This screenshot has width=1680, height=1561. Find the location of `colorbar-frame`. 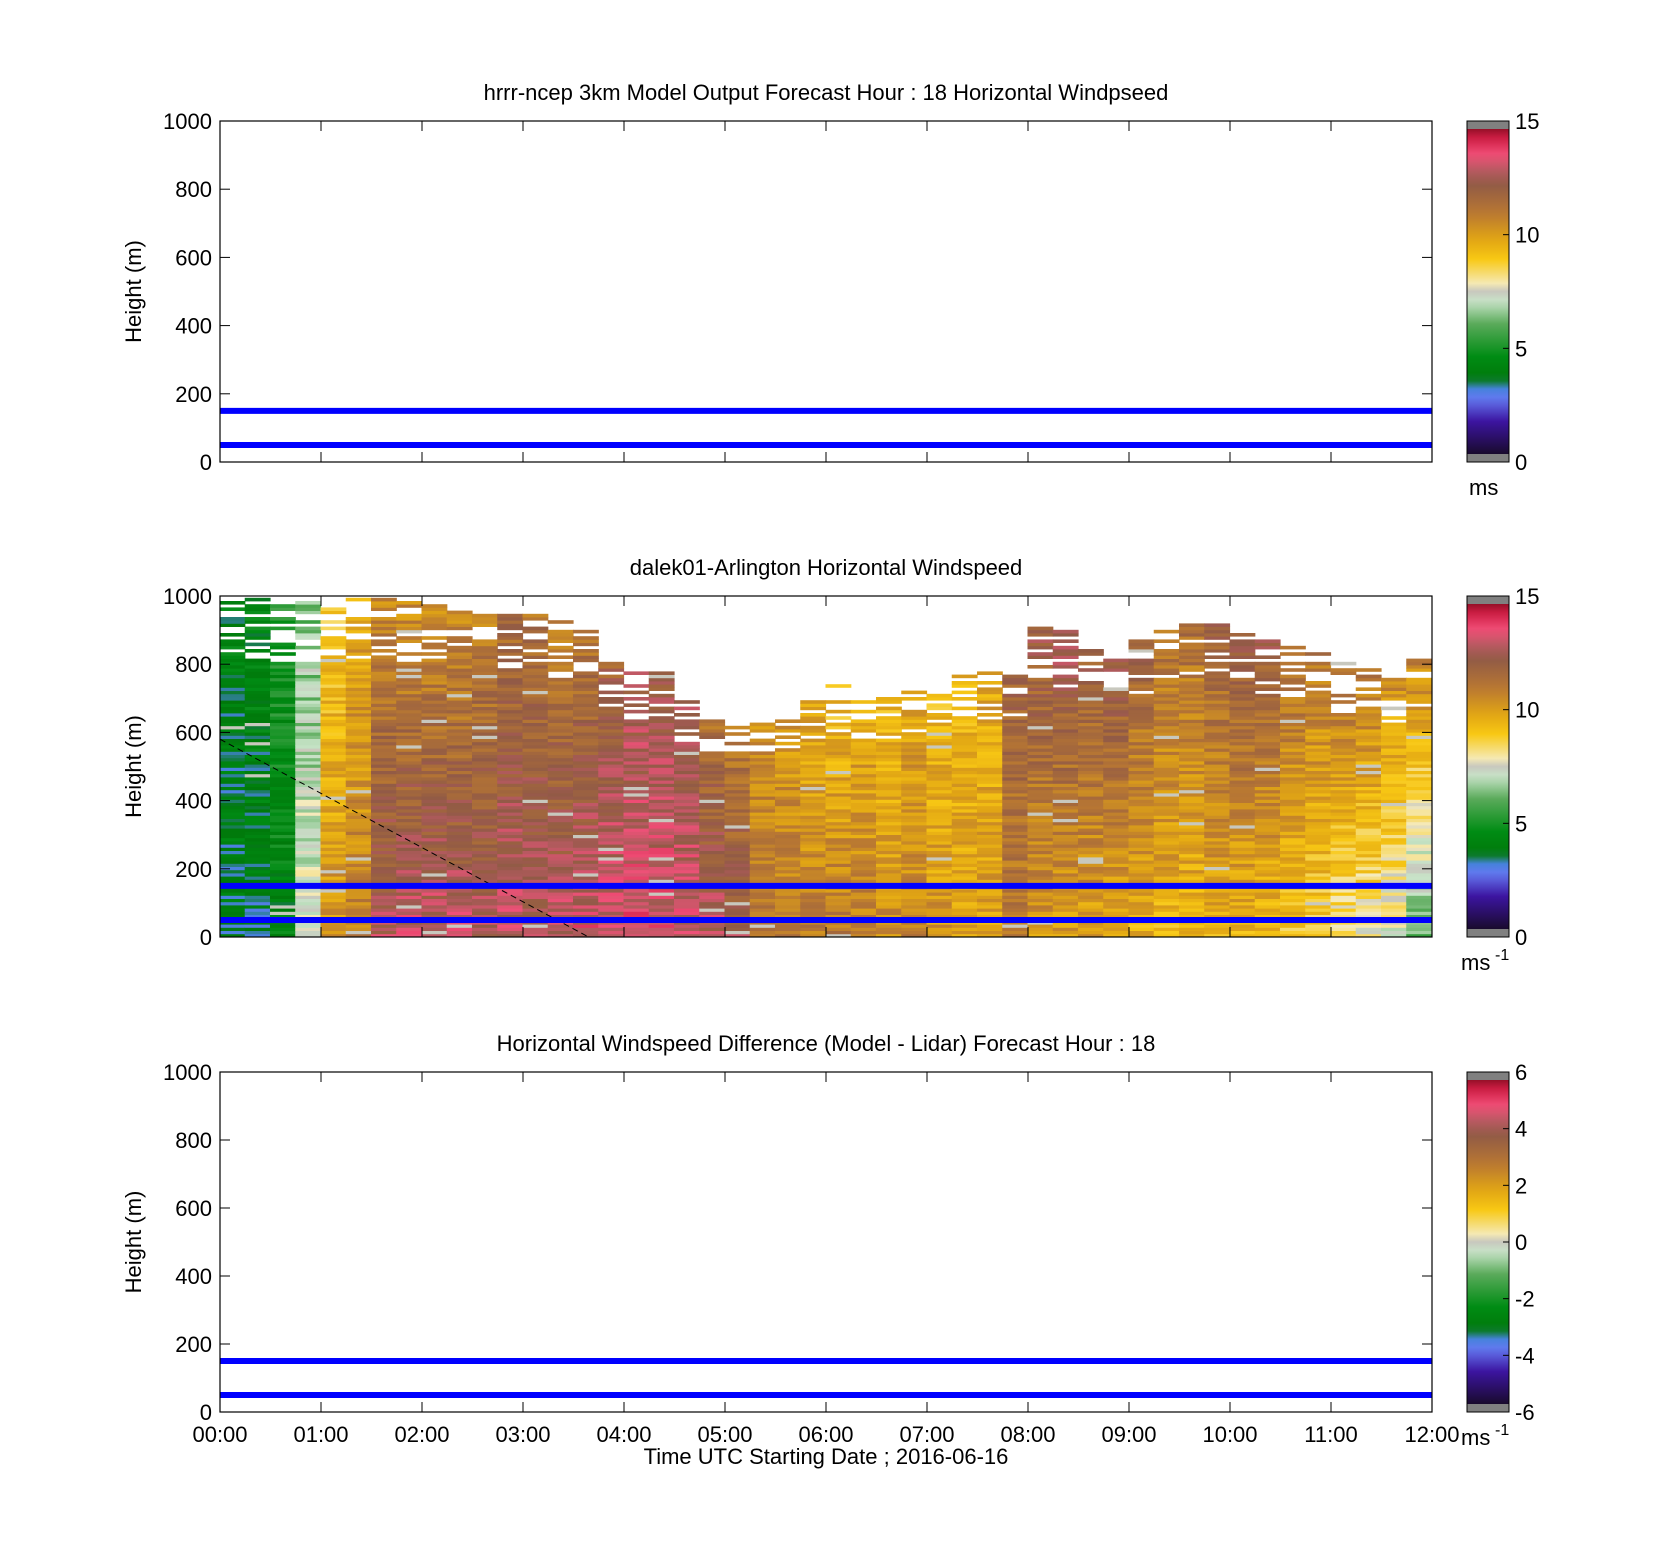

colorbar-frame is located at coordinates (1488, 291).